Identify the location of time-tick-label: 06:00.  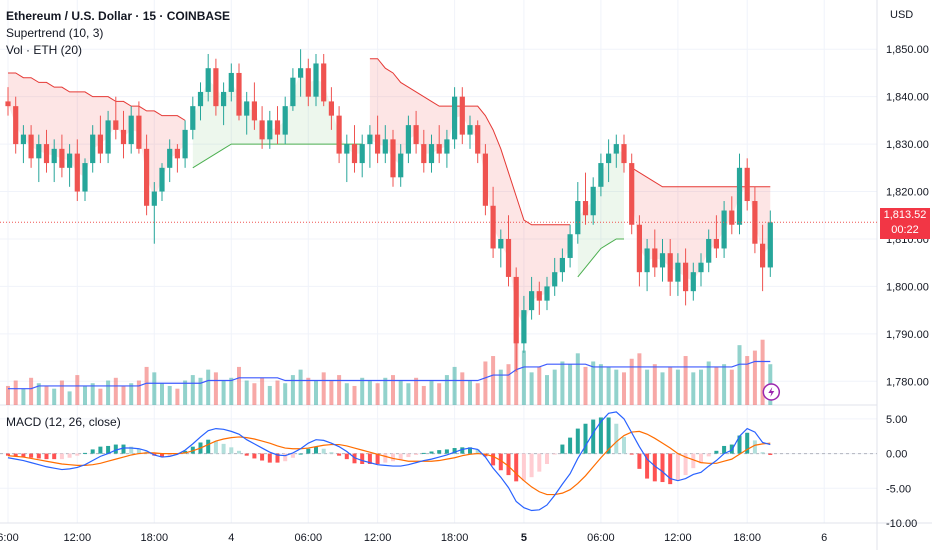
(309, 538).